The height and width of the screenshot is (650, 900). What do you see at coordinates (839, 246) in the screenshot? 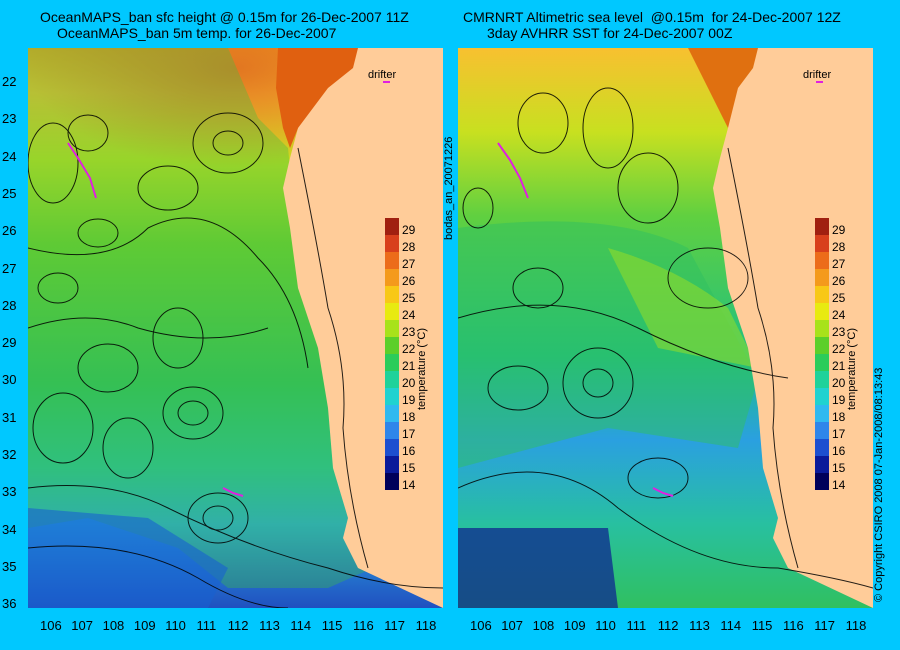
I see `colorbar-tick: 28` at bounding box center [839, 246].